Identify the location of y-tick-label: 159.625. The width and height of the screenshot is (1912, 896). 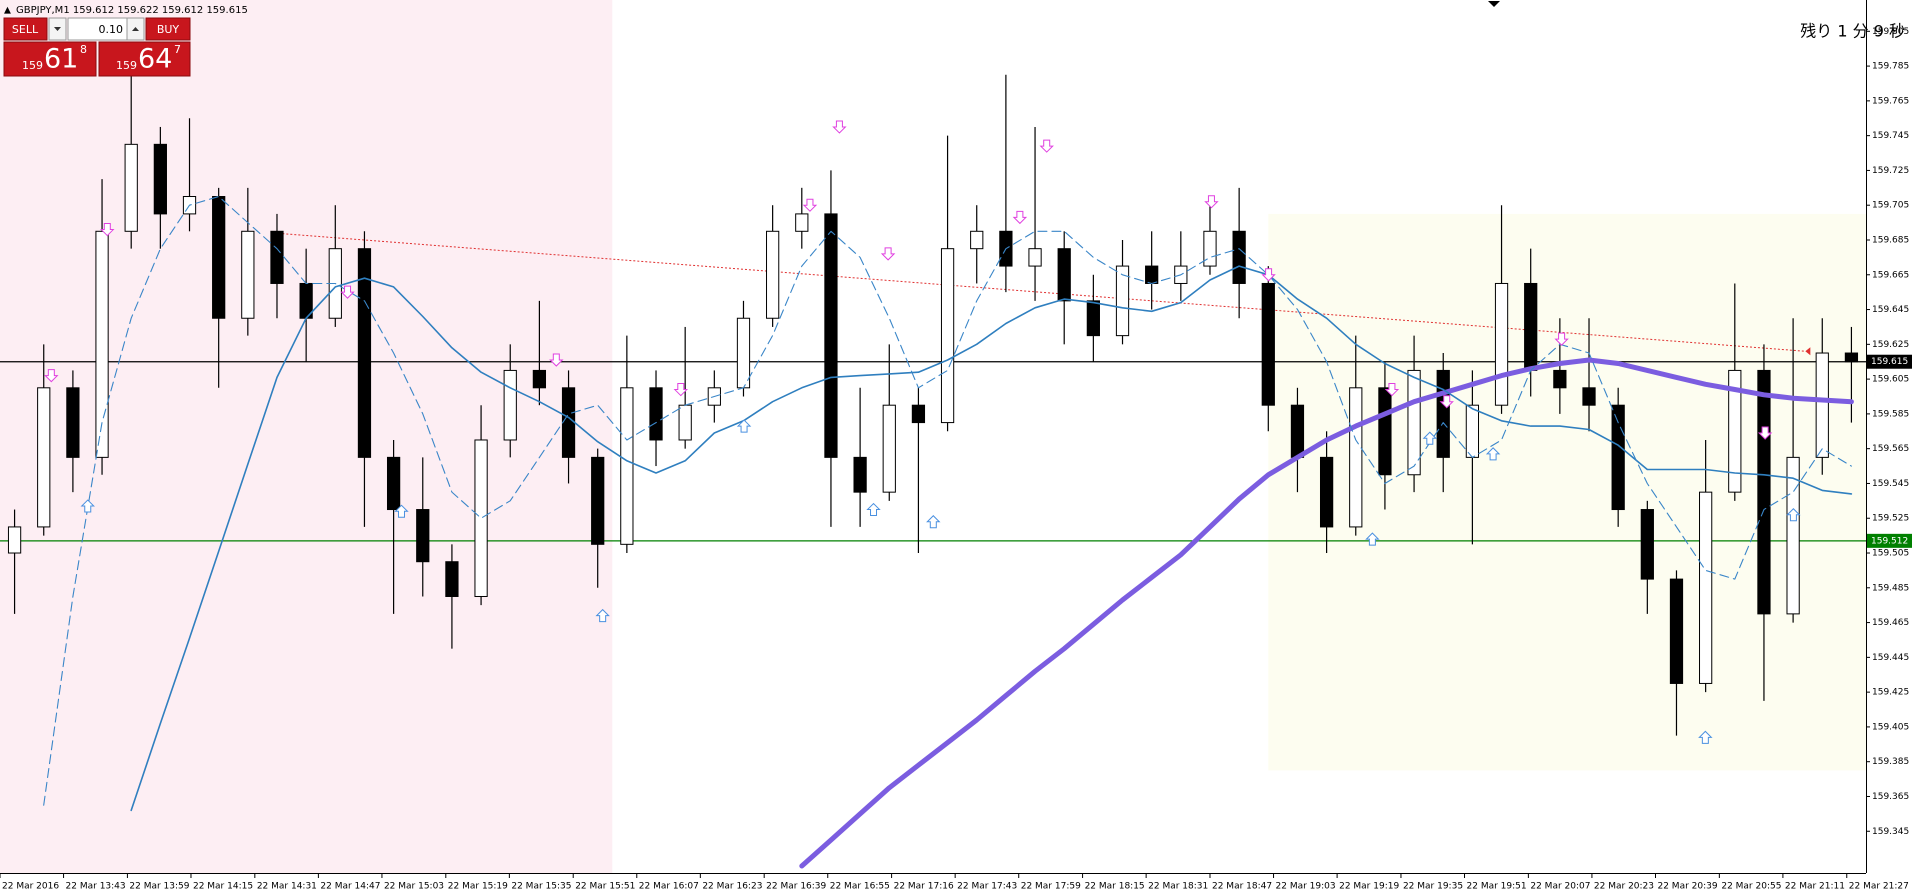
(1890, 345).